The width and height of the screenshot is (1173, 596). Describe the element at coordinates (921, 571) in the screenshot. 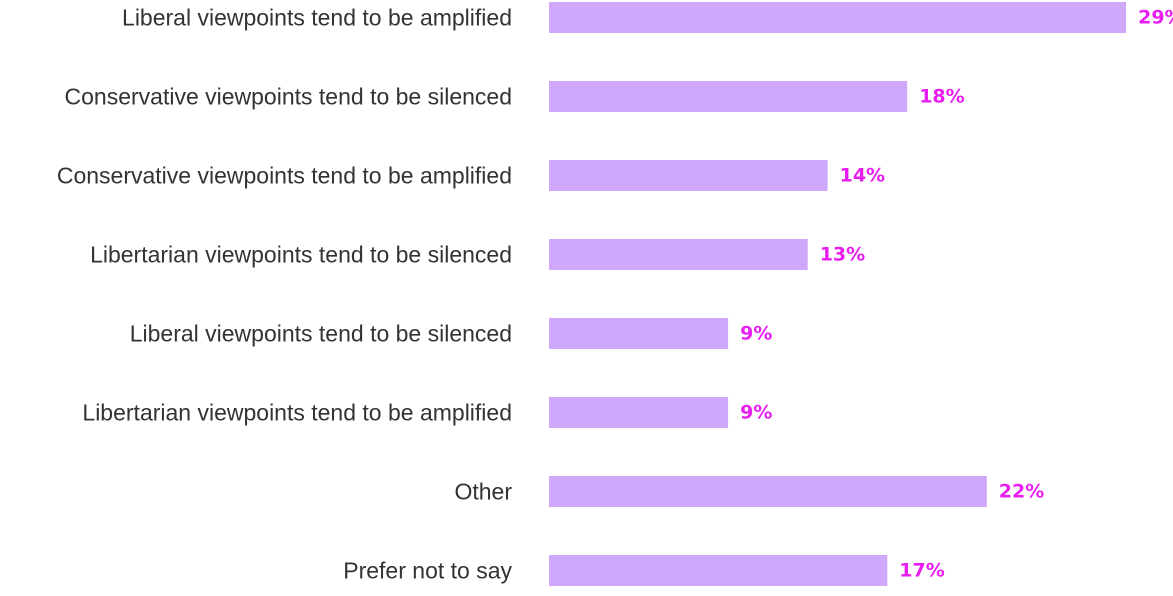

I see `value-label: 17%` at that location.